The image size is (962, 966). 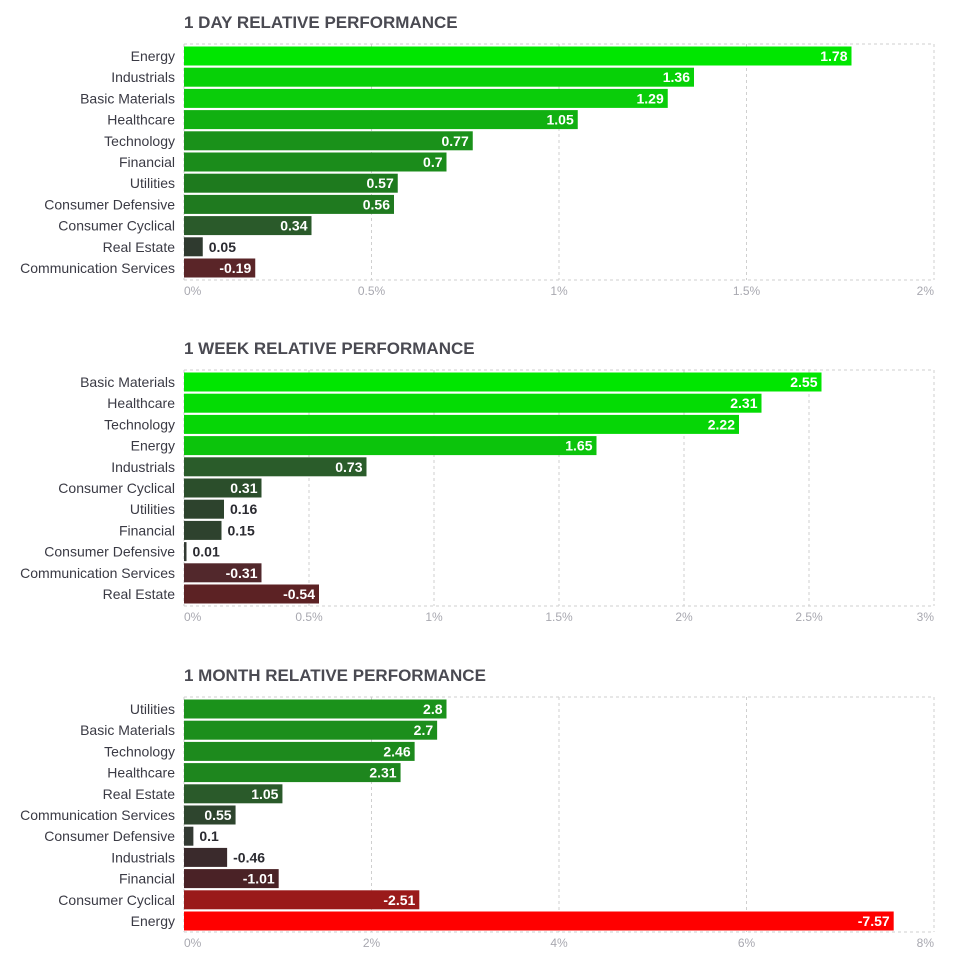 I want to click on value-label-consumer-cyclical: 0.34, so click(x=293, y=226).